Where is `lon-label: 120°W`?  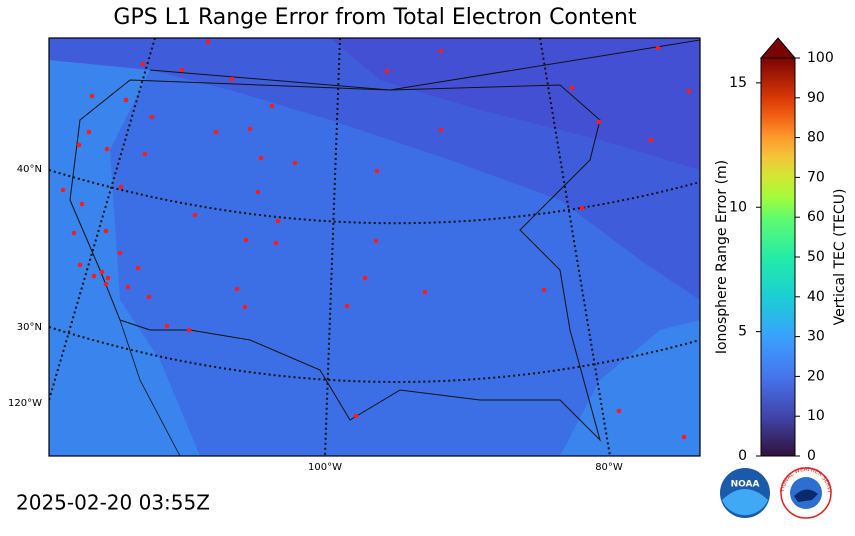
lon-label: 120°W is located at coordinates (25, 403).